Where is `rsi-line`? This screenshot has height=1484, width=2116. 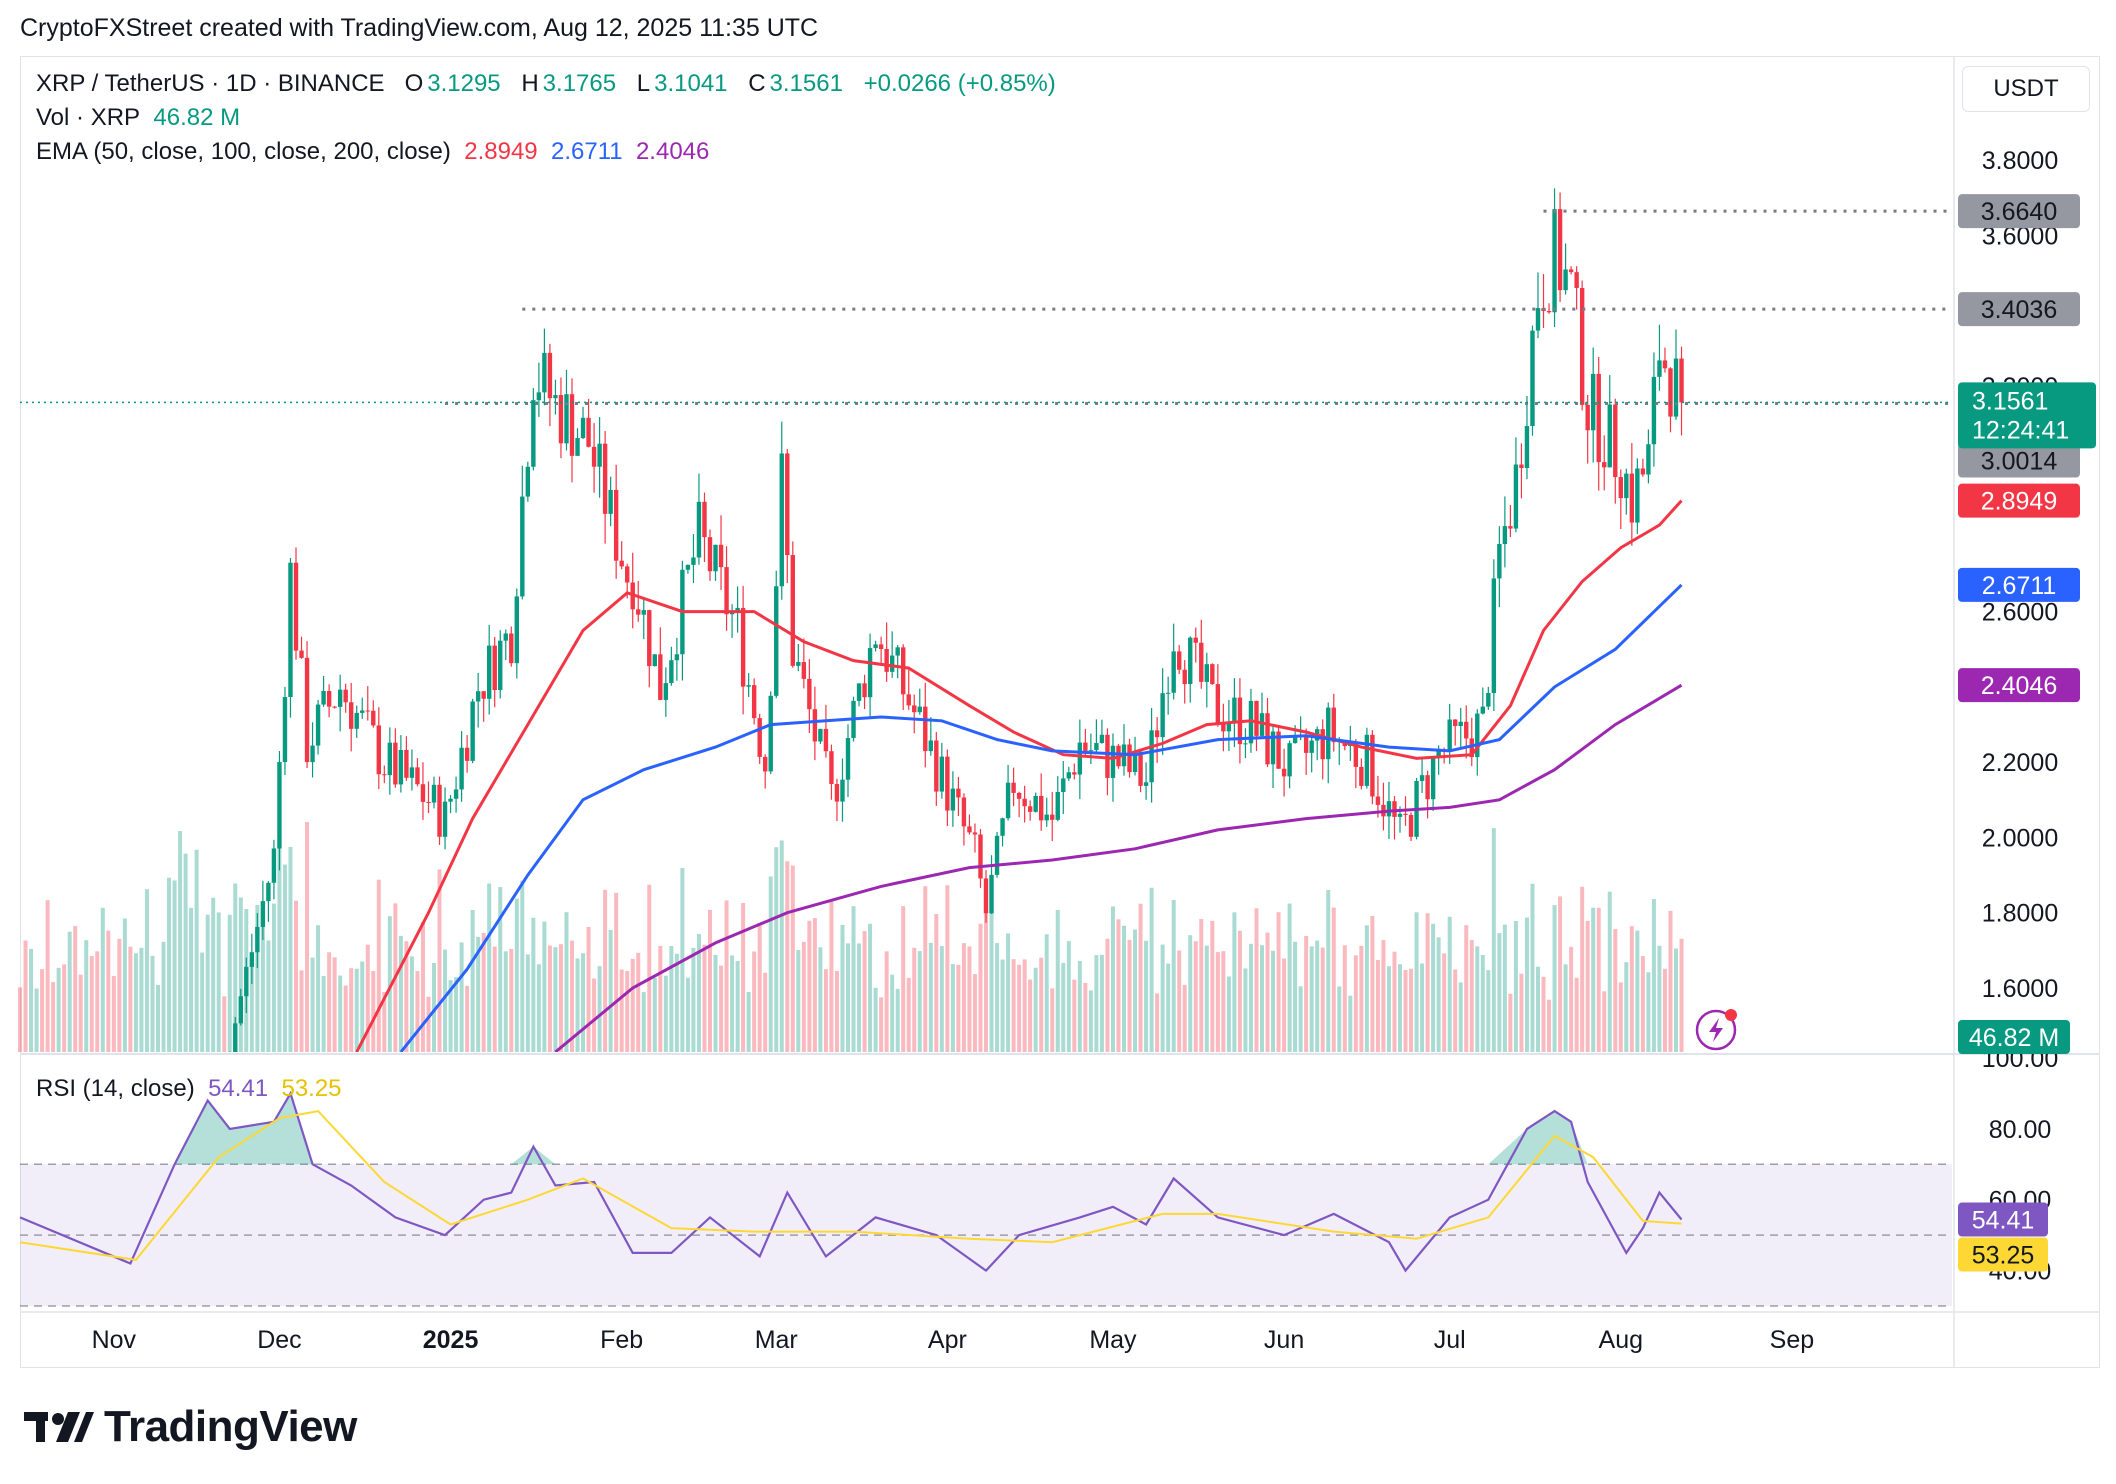 rsi-line is located at coordinates (851, 1181).